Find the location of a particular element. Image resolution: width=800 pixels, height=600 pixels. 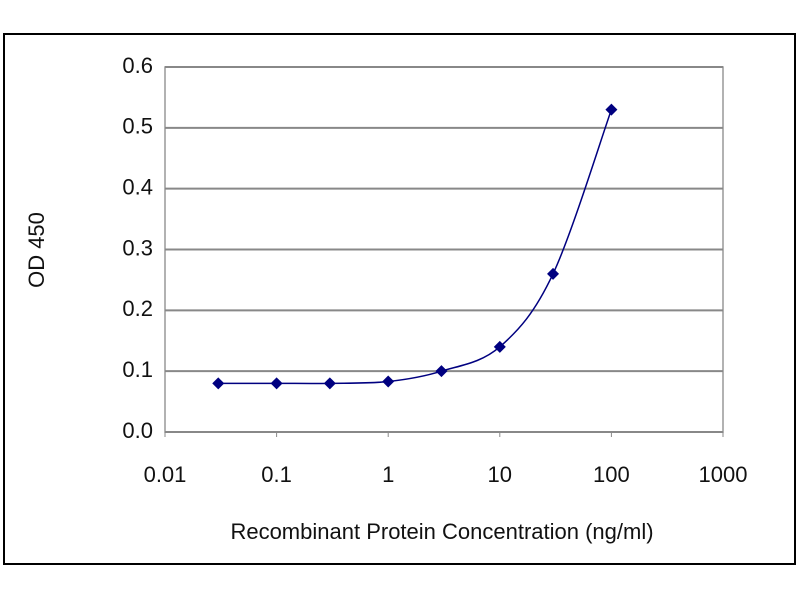

x-tick-label: 0.1 is located at coordinates (276, 474).